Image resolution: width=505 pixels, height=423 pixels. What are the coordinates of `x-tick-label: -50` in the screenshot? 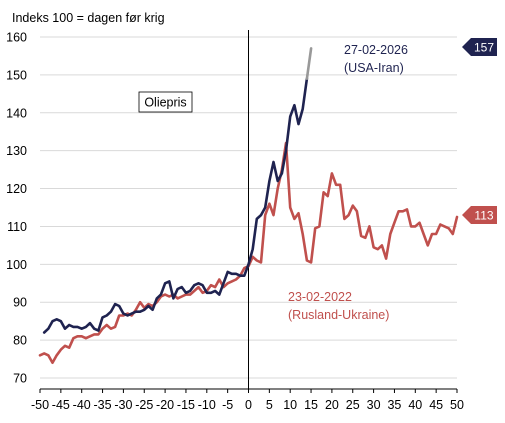 It's located at (40, 405).